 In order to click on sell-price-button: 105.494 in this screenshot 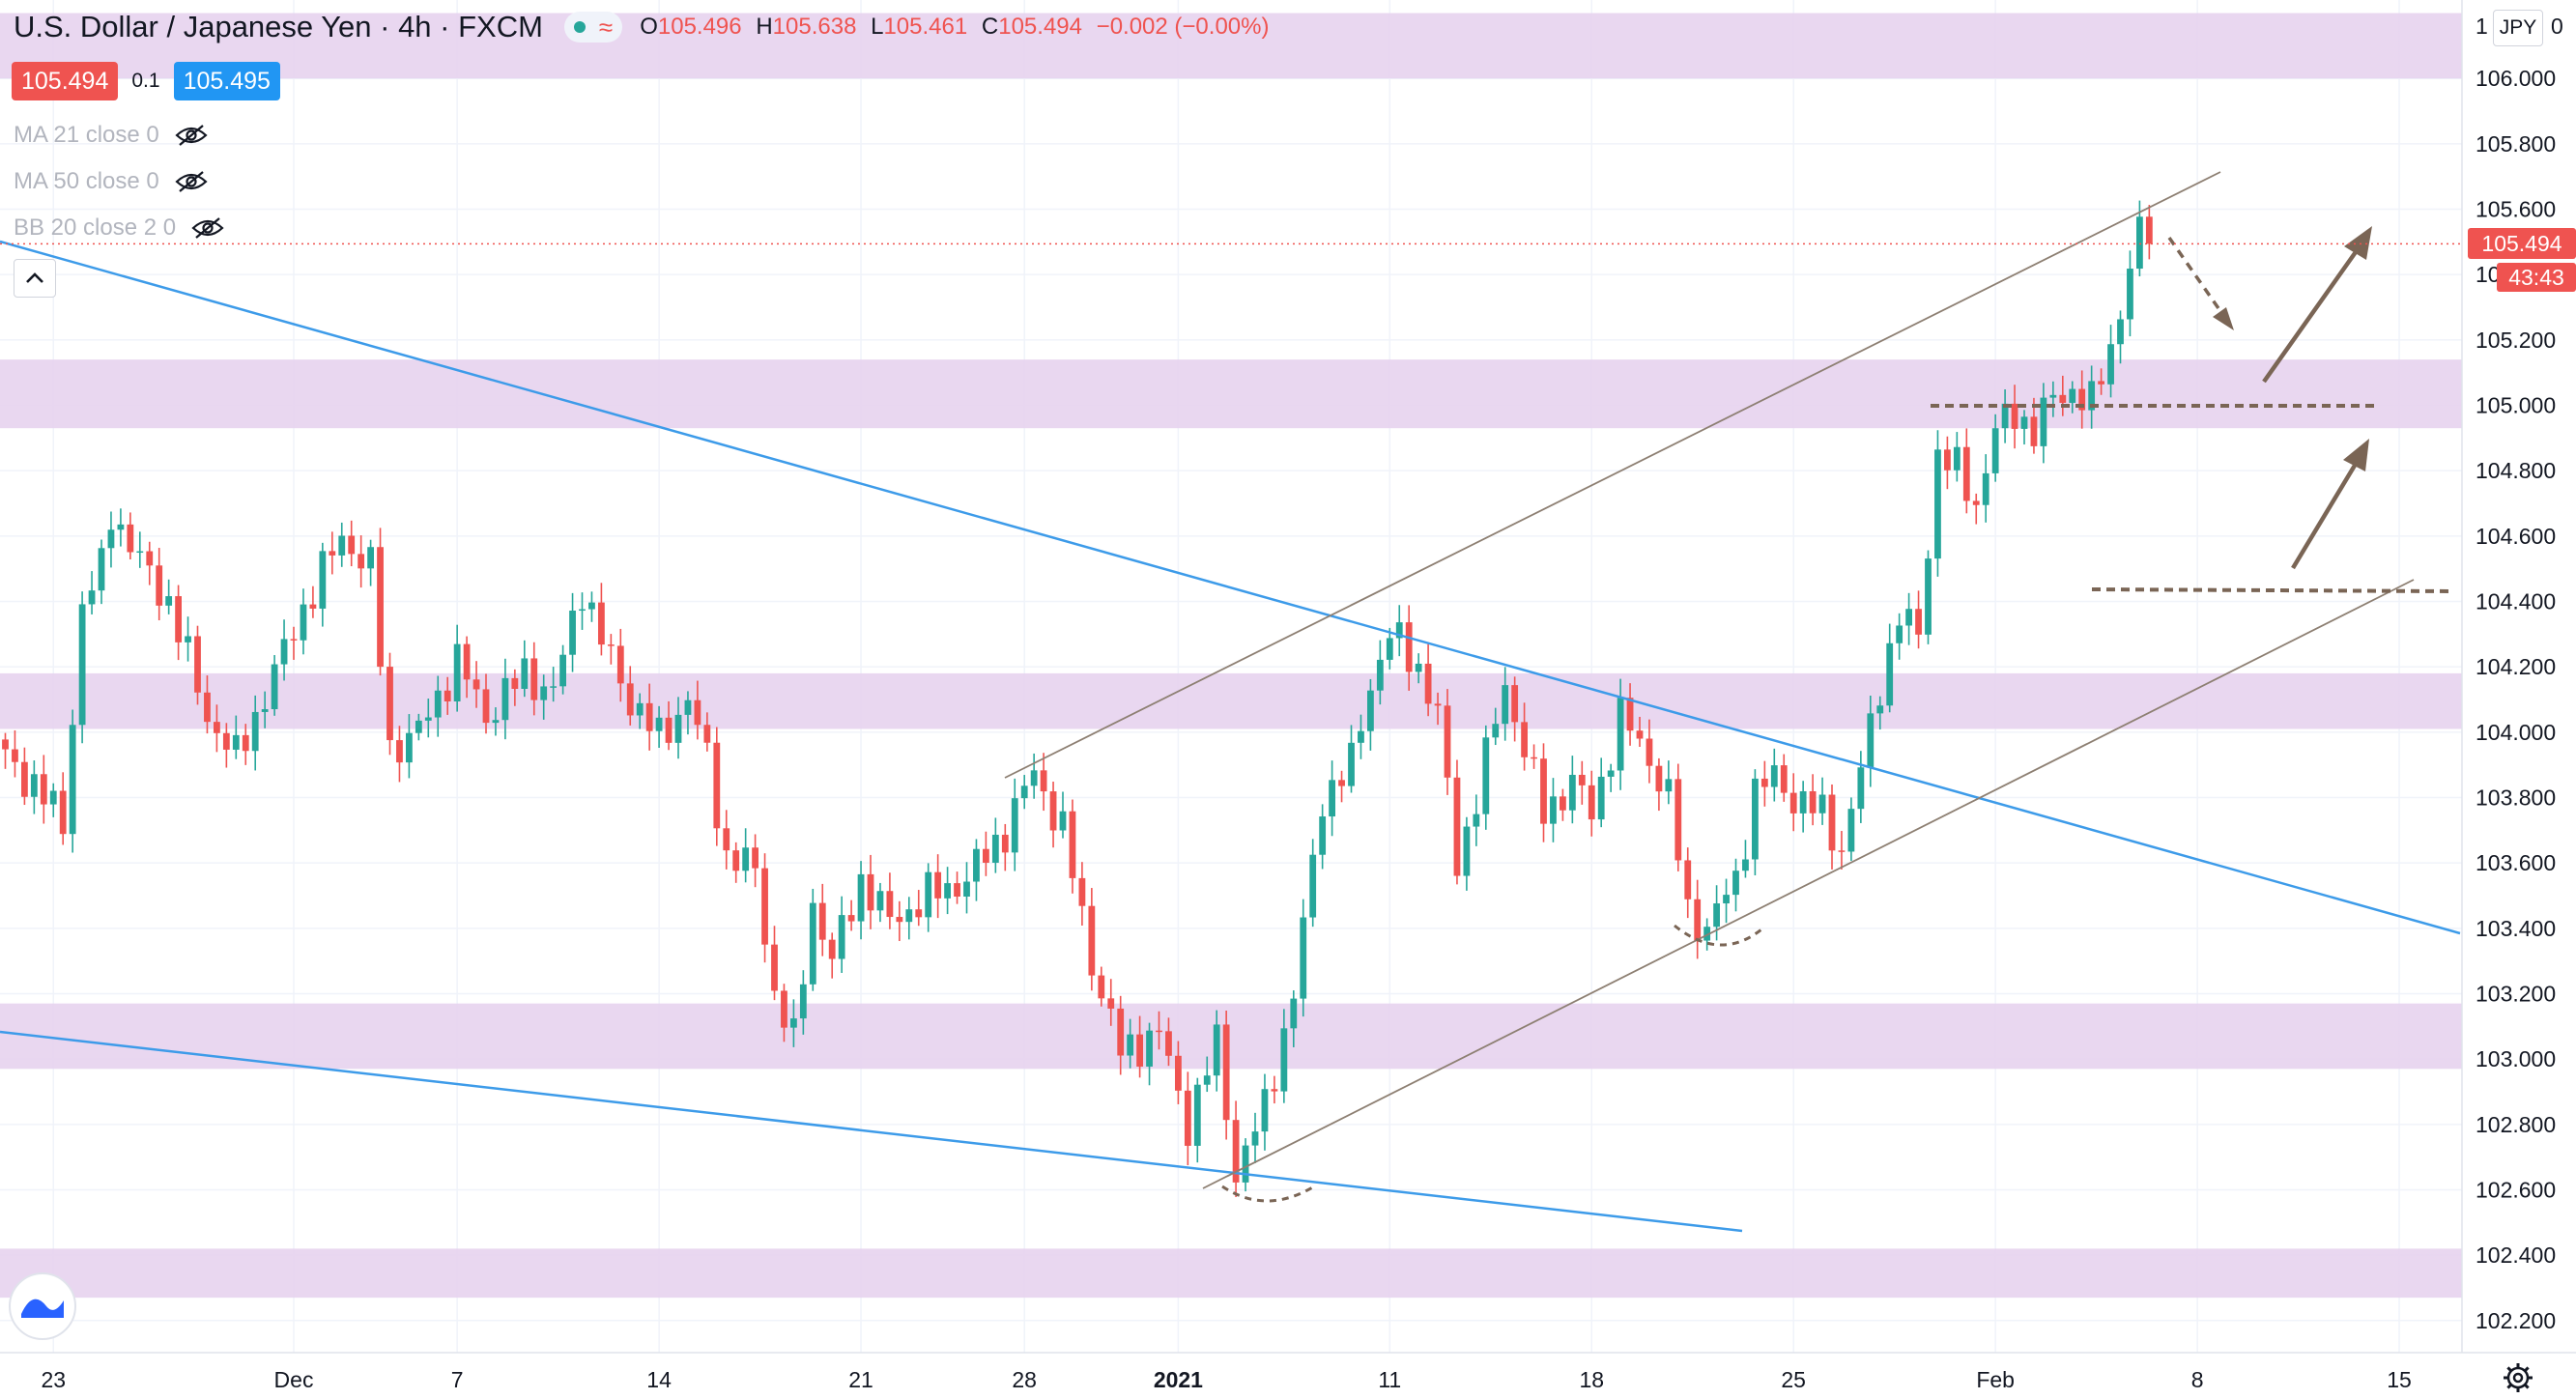, I will do `click(65, 81)`.